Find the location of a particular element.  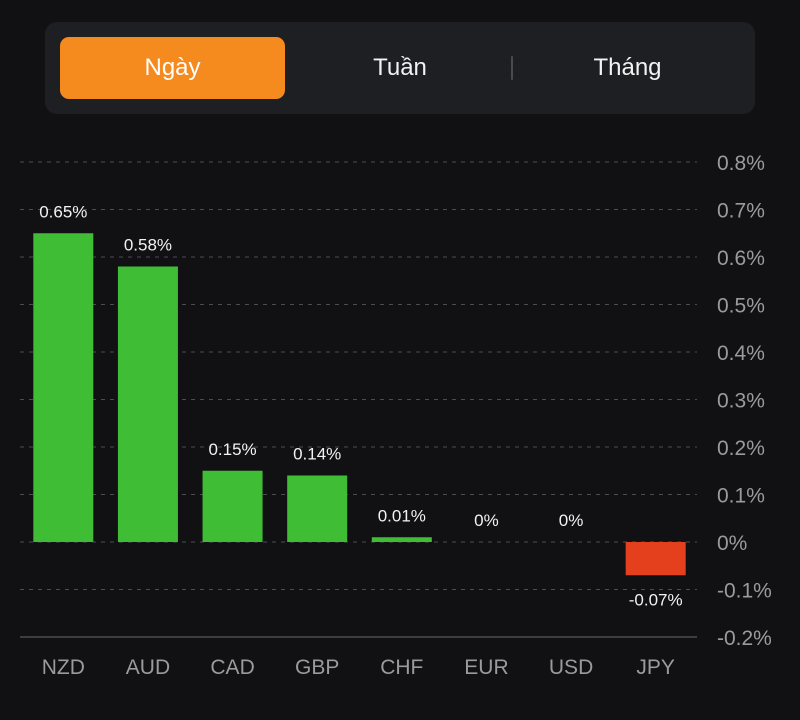

value-label: 0.14% is located at coordinates (317, 454).